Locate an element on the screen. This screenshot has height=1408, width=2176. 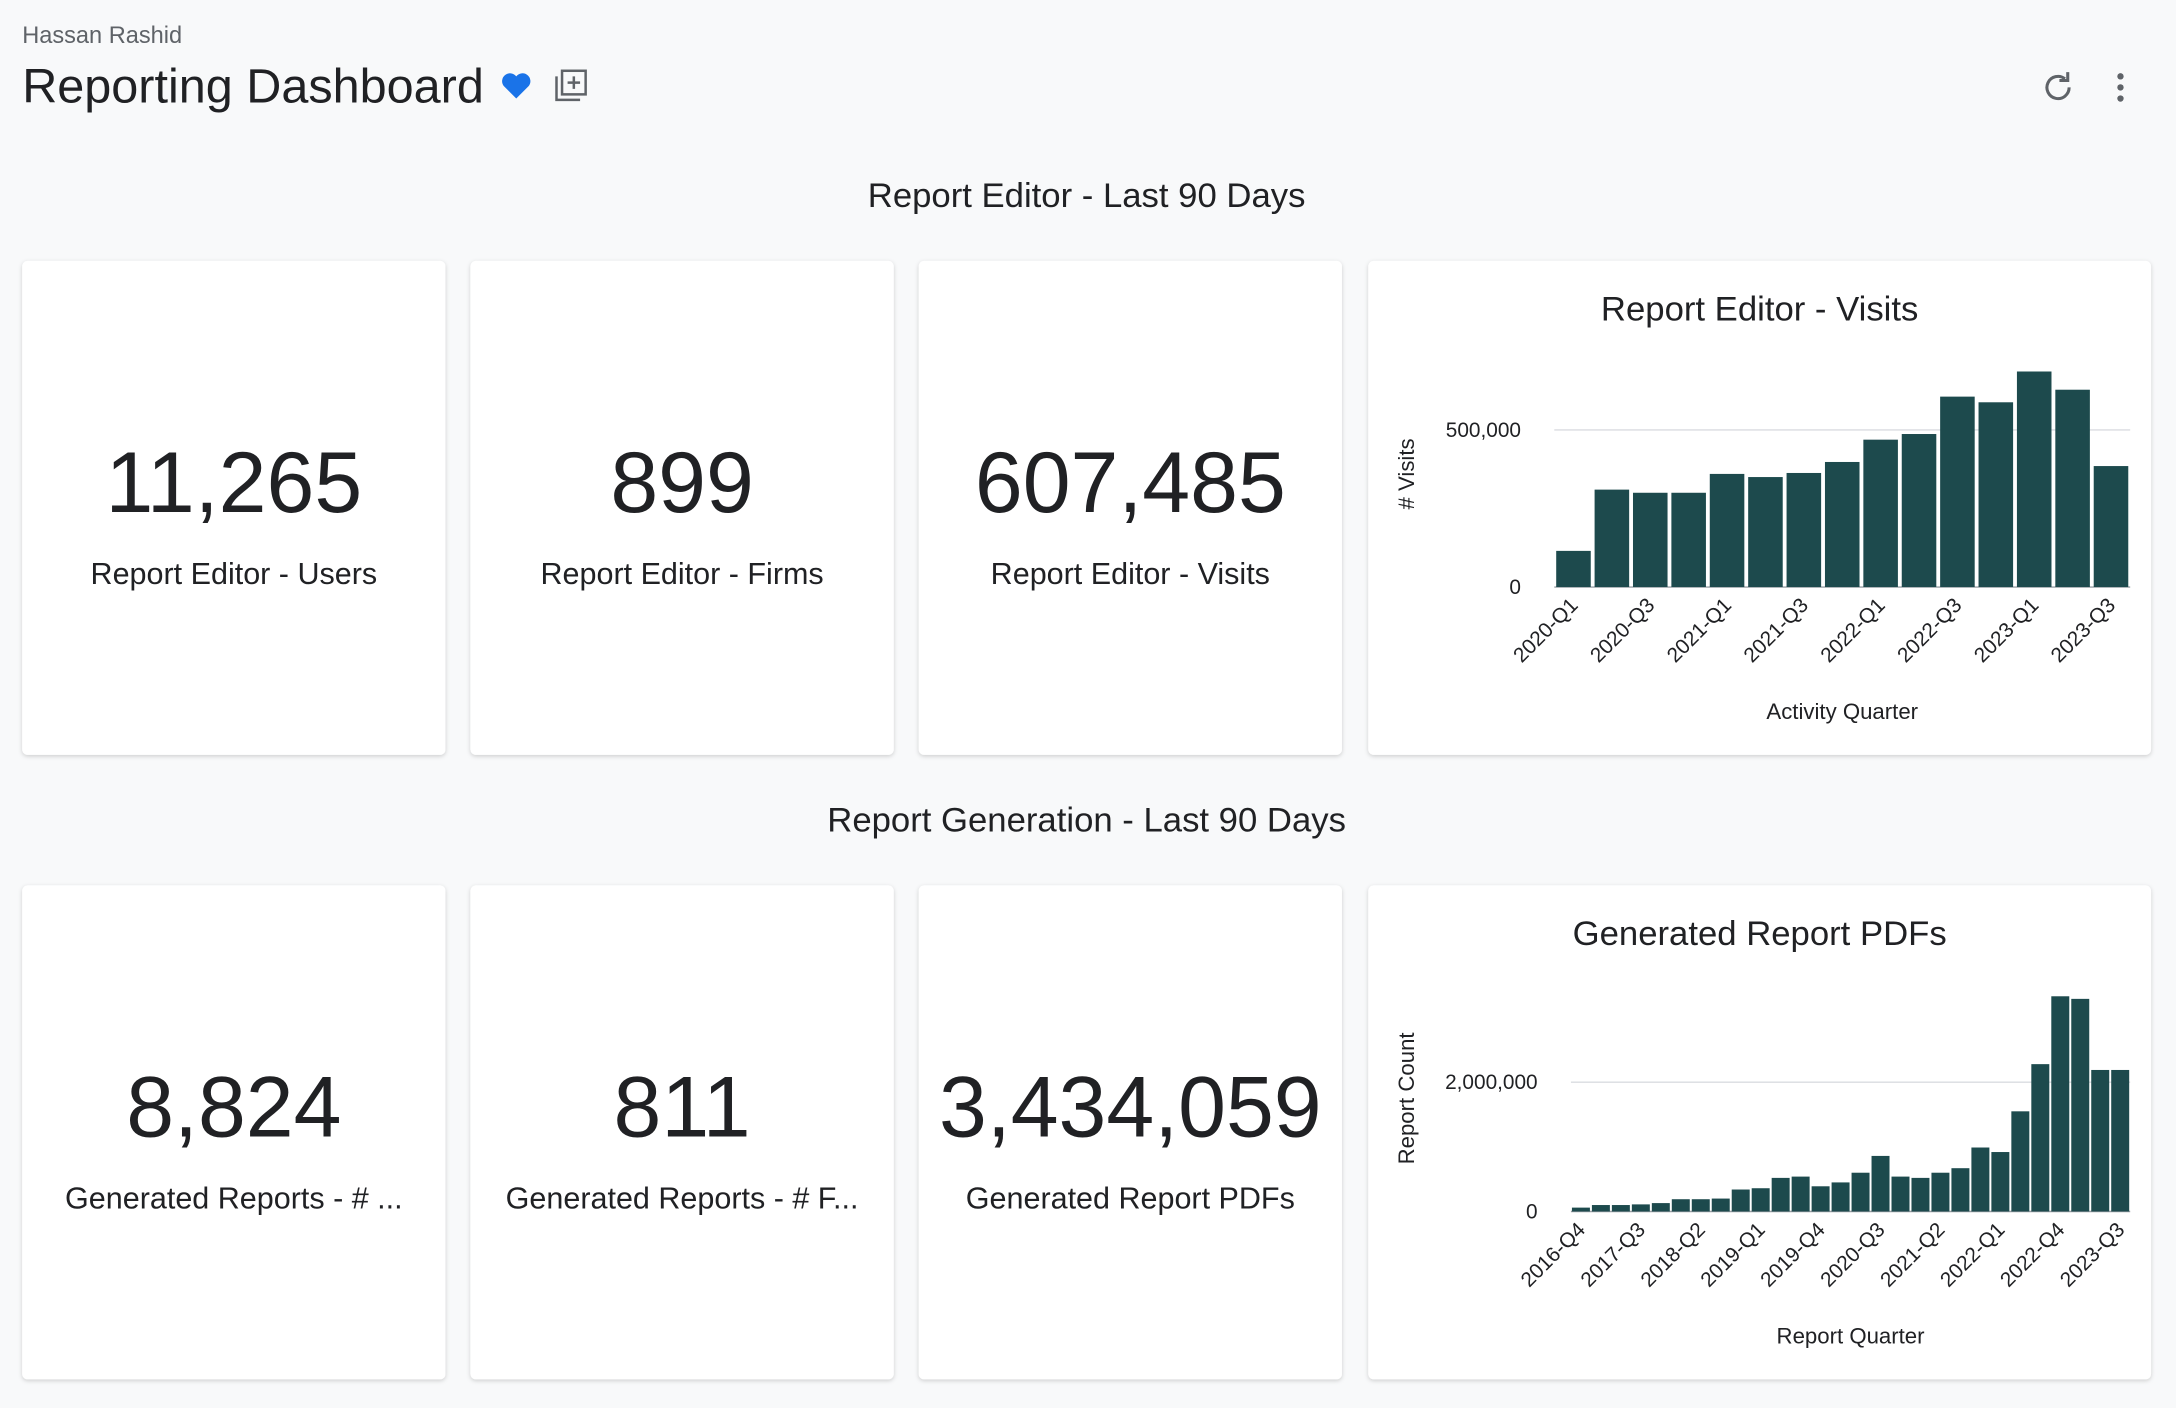
copy-icon is located at coordinates (571, 85).